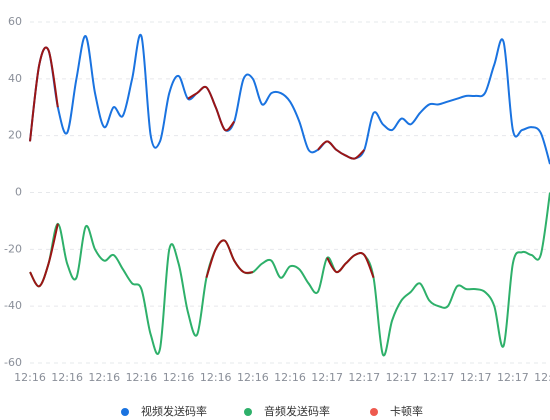 The image size is (550, 420). What do you see at coordinates (297, 411) in the screenshot?
I see `legend-label: 音频发送码率` at bounding box center [297, 411].